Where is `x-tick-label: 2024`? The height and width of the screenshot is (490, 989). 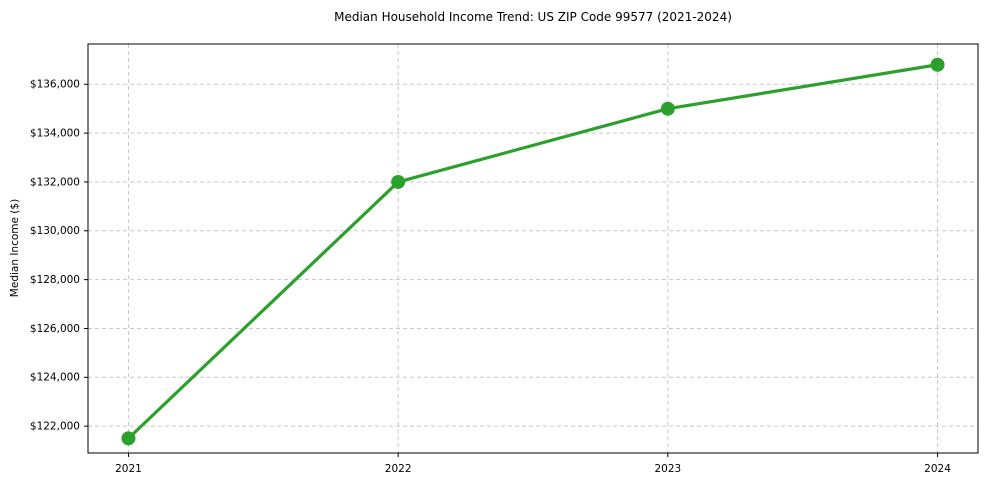 x-tick-label: 2024 is located at coordinates (937, 469).